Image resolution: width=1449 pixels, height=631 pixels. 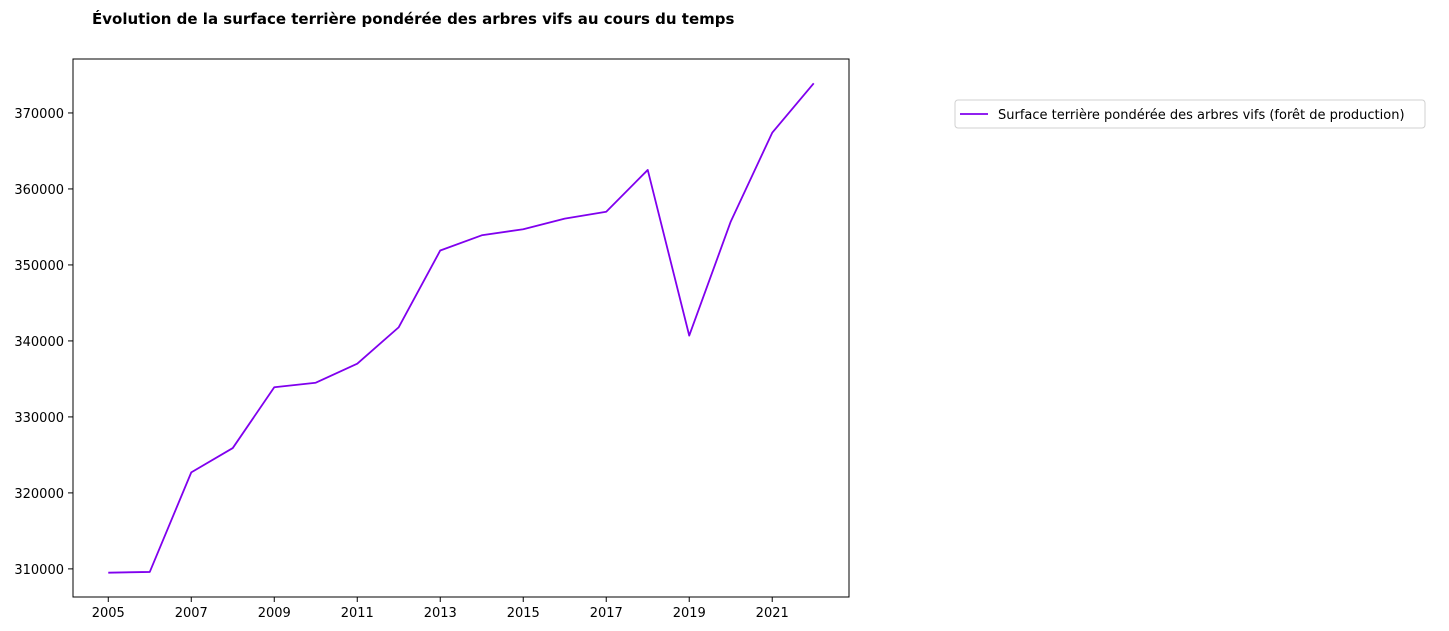 What do you see at coordinates (523, 613) in the screenshot?
I see `x-tick-label: 2015` at bounding box center [523, 613].